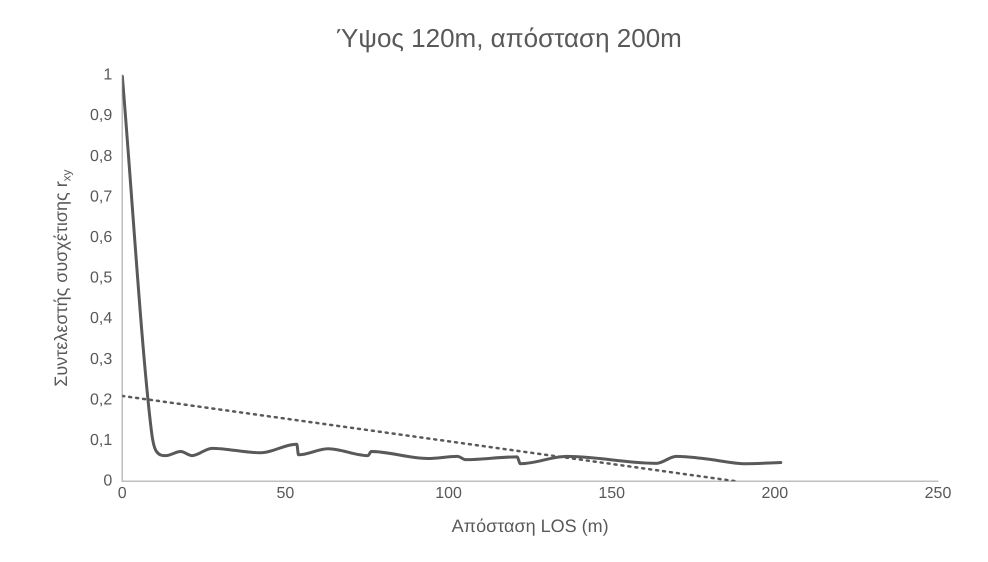  Describe the element at coordinates (101, 278) in the screenshot. I see `y-tick-label: 0,5` at that location.